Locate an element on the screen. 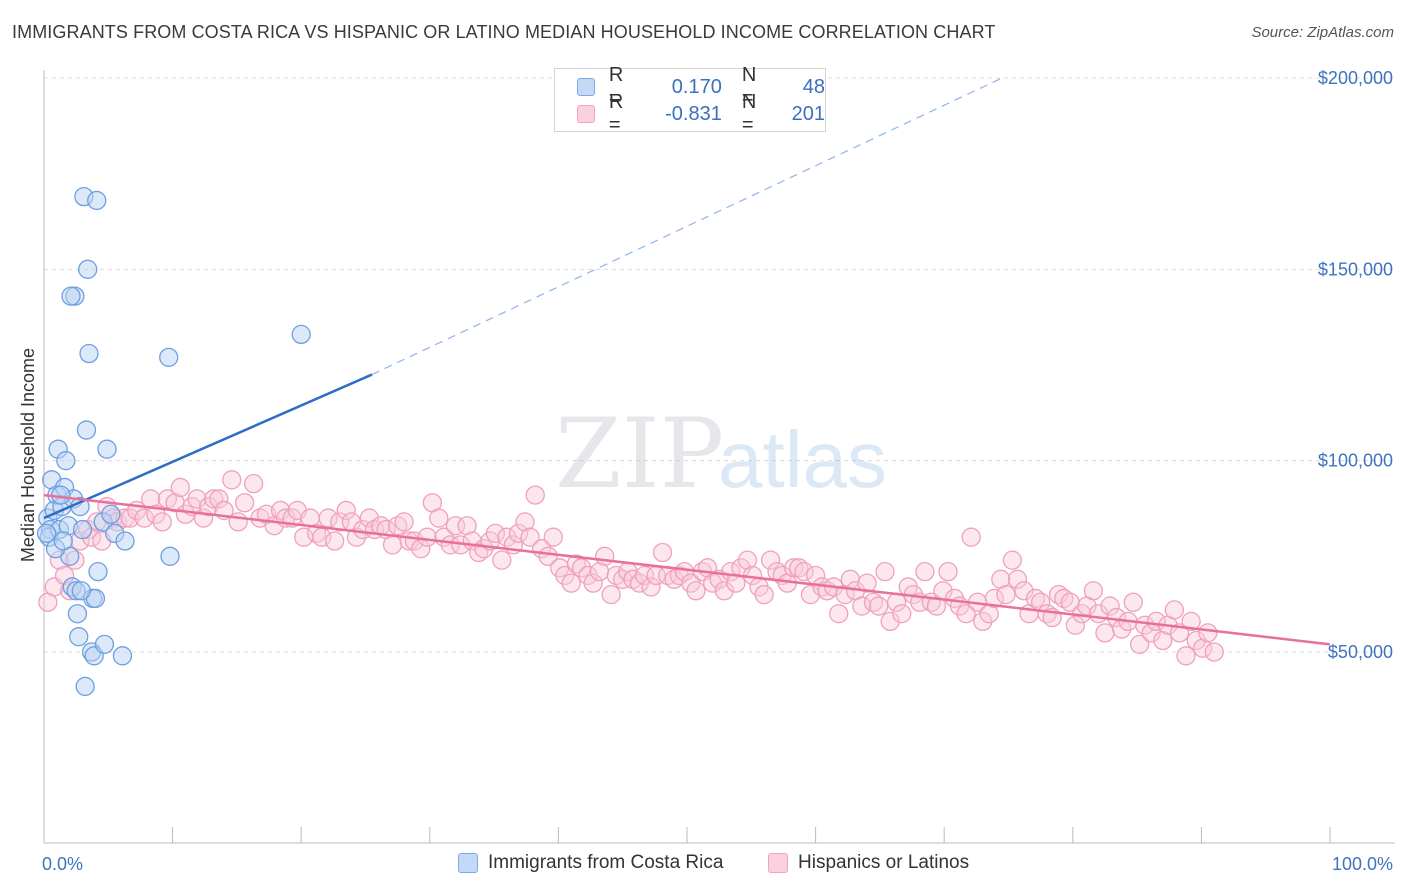 The image size is (1406, 892). y-tick-label: $100,000 is located at coordinates (1355, 461).